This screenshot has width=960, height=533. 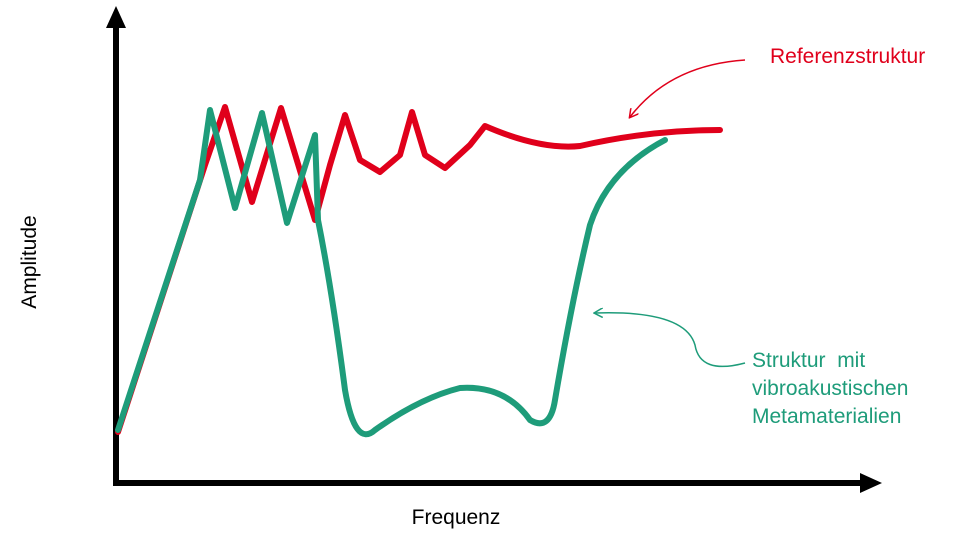 I want to click on x-axis-label: Frequenz, so click(x=456, y=517).